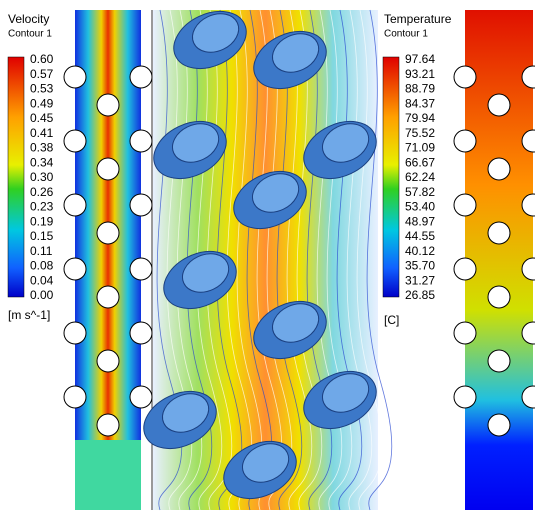  I want to click on colorbar-label: 48.97, so click(420, 221).